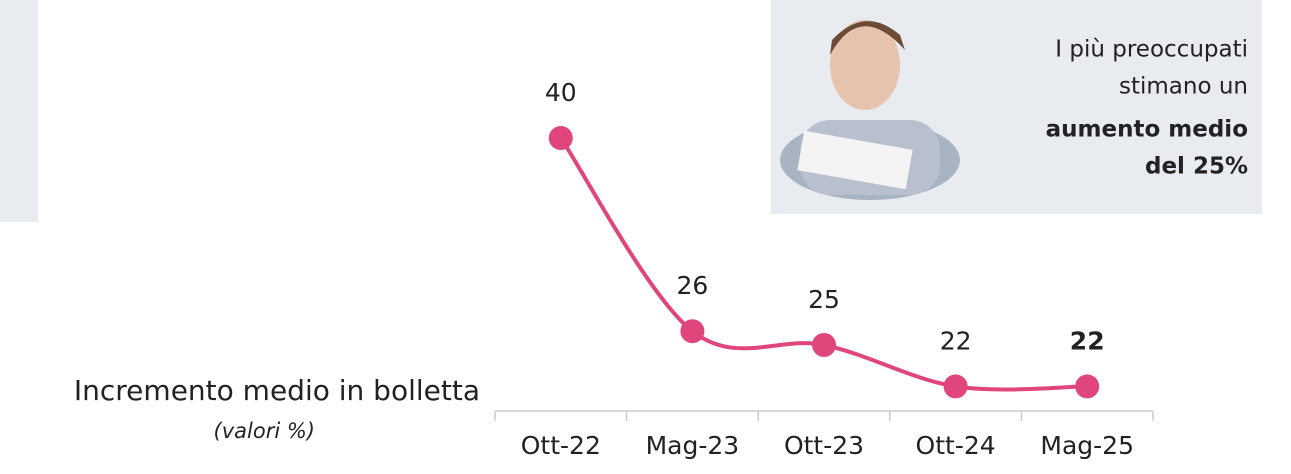  What do you see at coordinates (870, 110) in the screenshot?
I see `photo-placeholder` at bounding box center [870, 110].